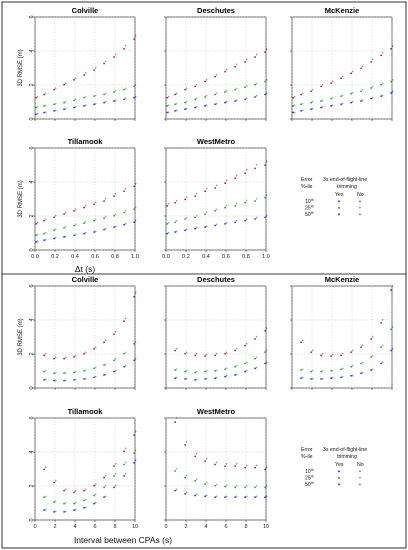 The image size is (408, 550). Describe the element at coordinates (342, 279) in the screenshot. I see `panel-title: McKenzie` at that location.